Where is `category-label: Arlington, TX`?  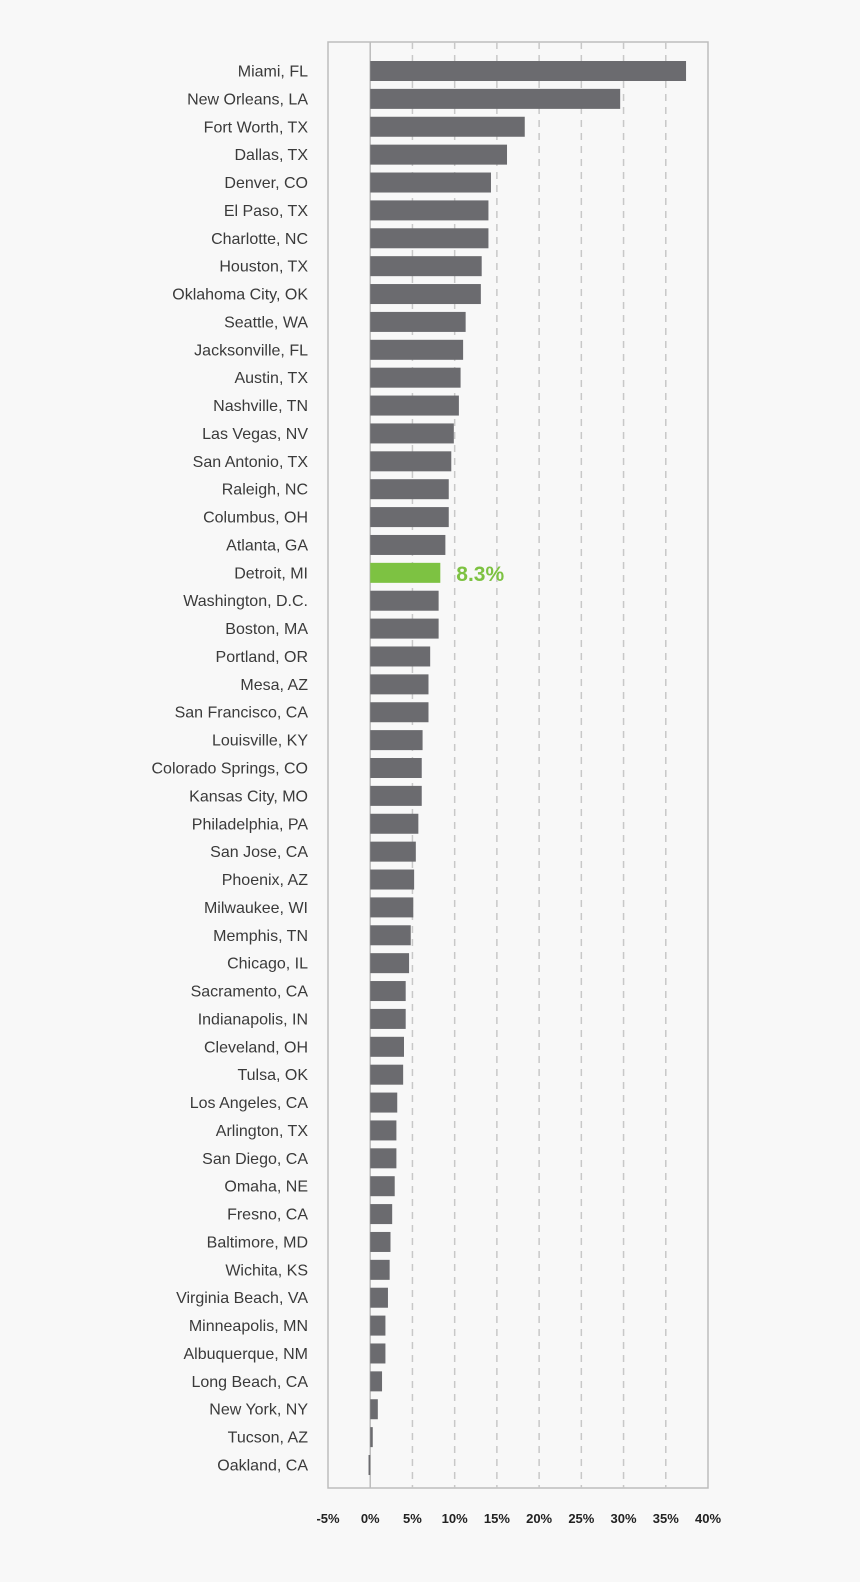
category-label: Arlington, TX is located at coordinates (262, 1131).